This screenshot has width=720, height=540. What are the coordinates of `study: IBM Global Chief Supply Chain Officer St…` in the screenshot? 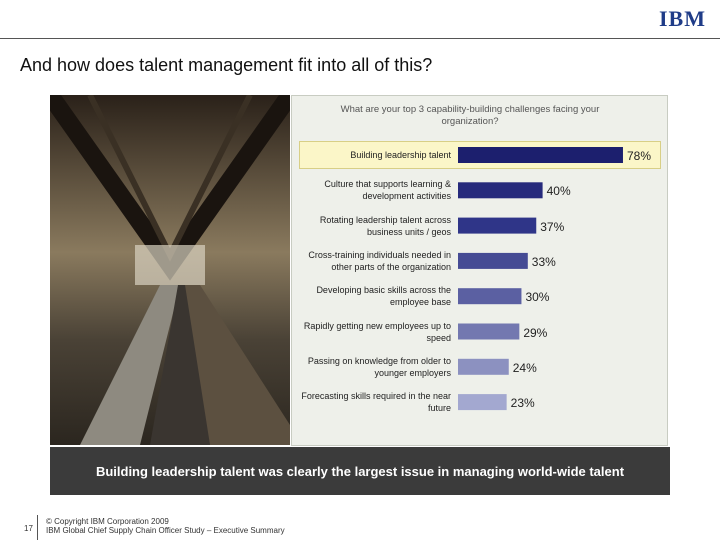 It's located at (165, 530).